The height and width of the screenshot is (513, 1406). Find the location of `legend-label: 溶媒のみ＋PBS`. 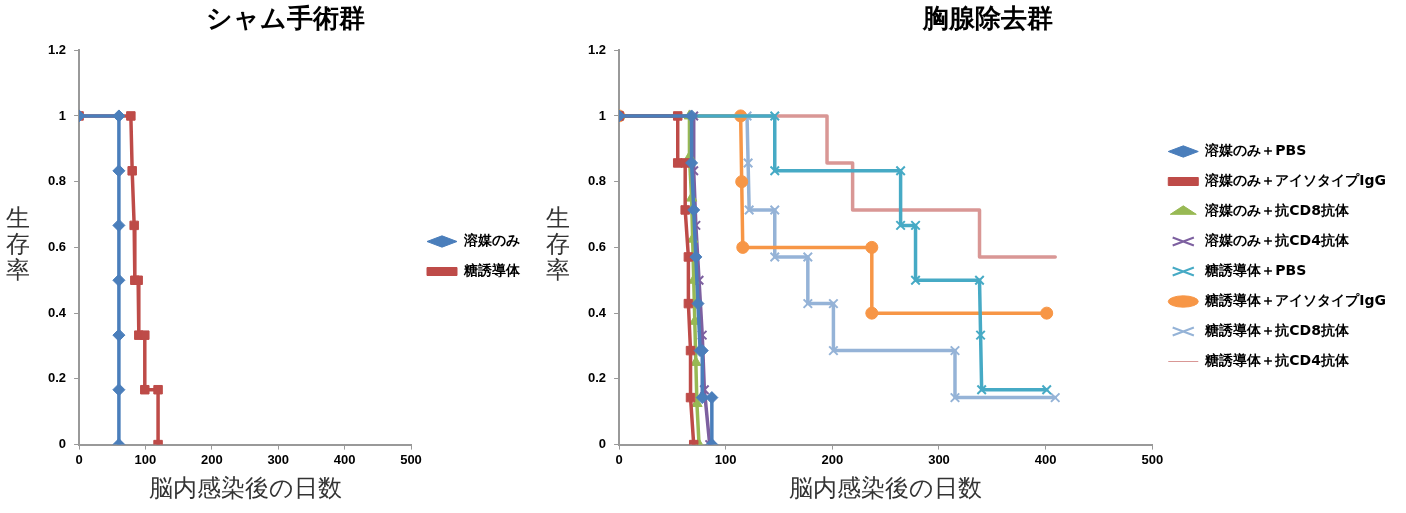

legend-label: 溶媒のみ＋PBS is located at coordinates (1255, 150).